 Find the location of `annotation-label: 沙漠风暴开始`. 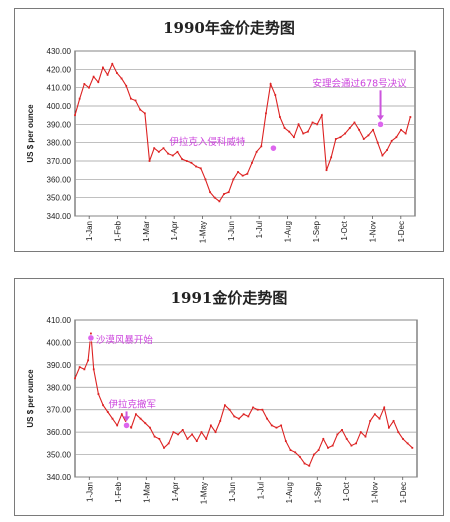

annotation-label: 沙漠风暴开始 is located at coordinates (125, 340).